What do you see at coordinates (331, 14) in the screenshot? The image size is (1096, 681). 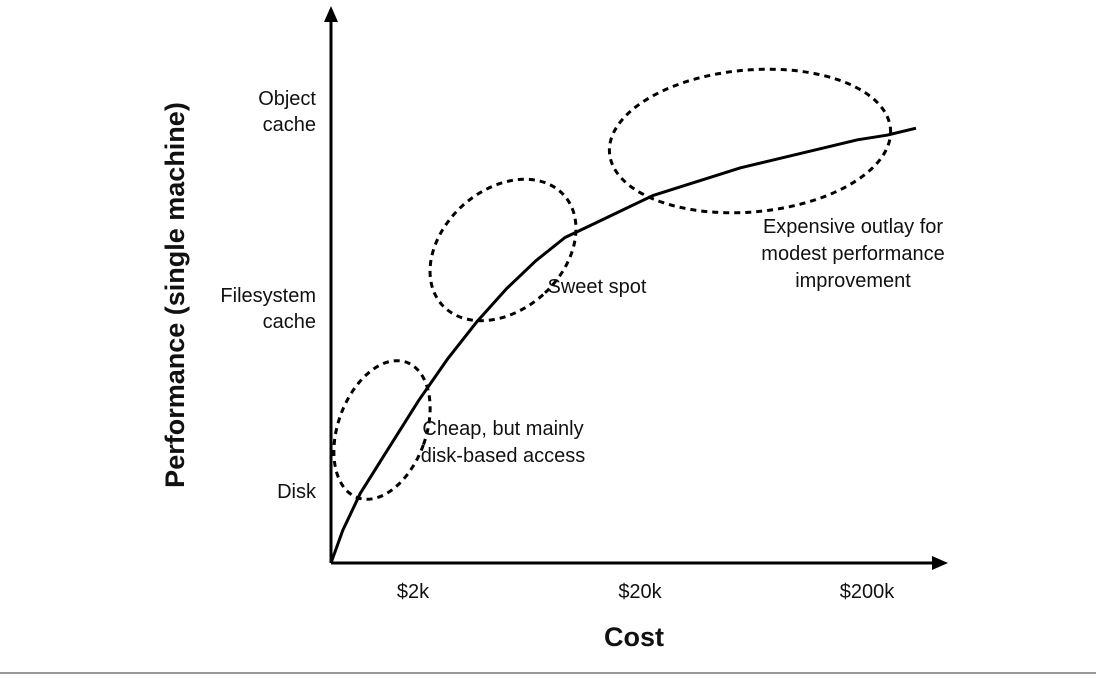 I see `y-axis-arrowhead` at bounding box center [331, 14].